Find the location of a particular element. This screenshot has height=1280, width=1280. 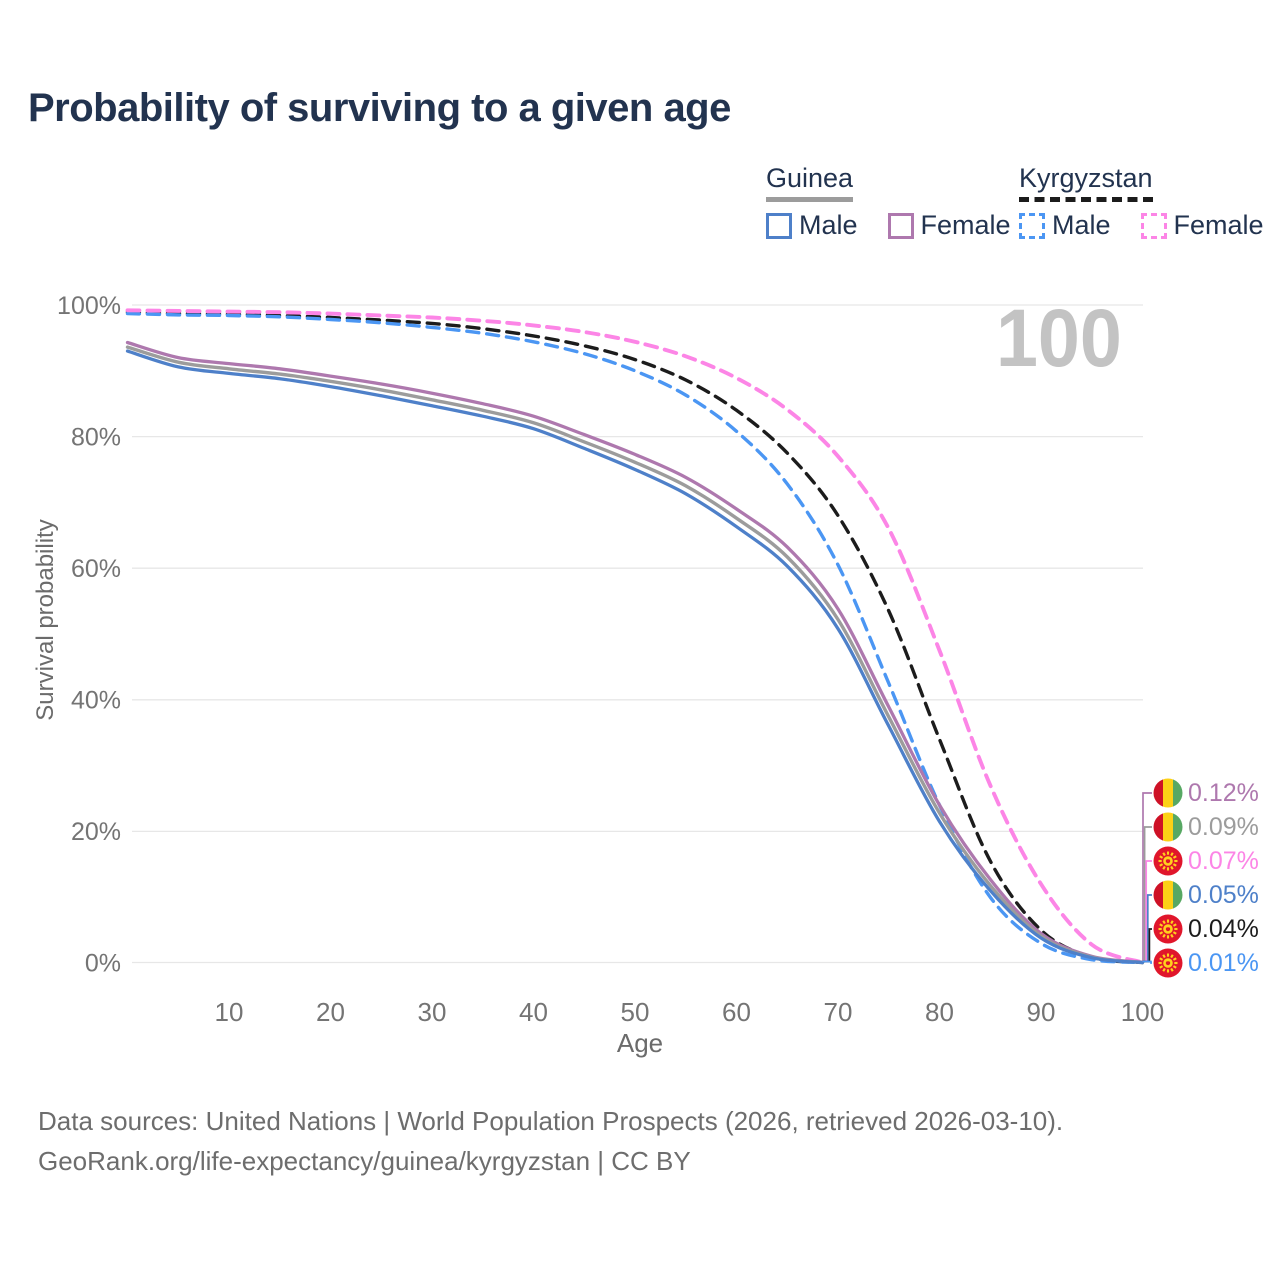

legend-item-kyrgyzstan-male: Male is located at coordinates (1065, 225).